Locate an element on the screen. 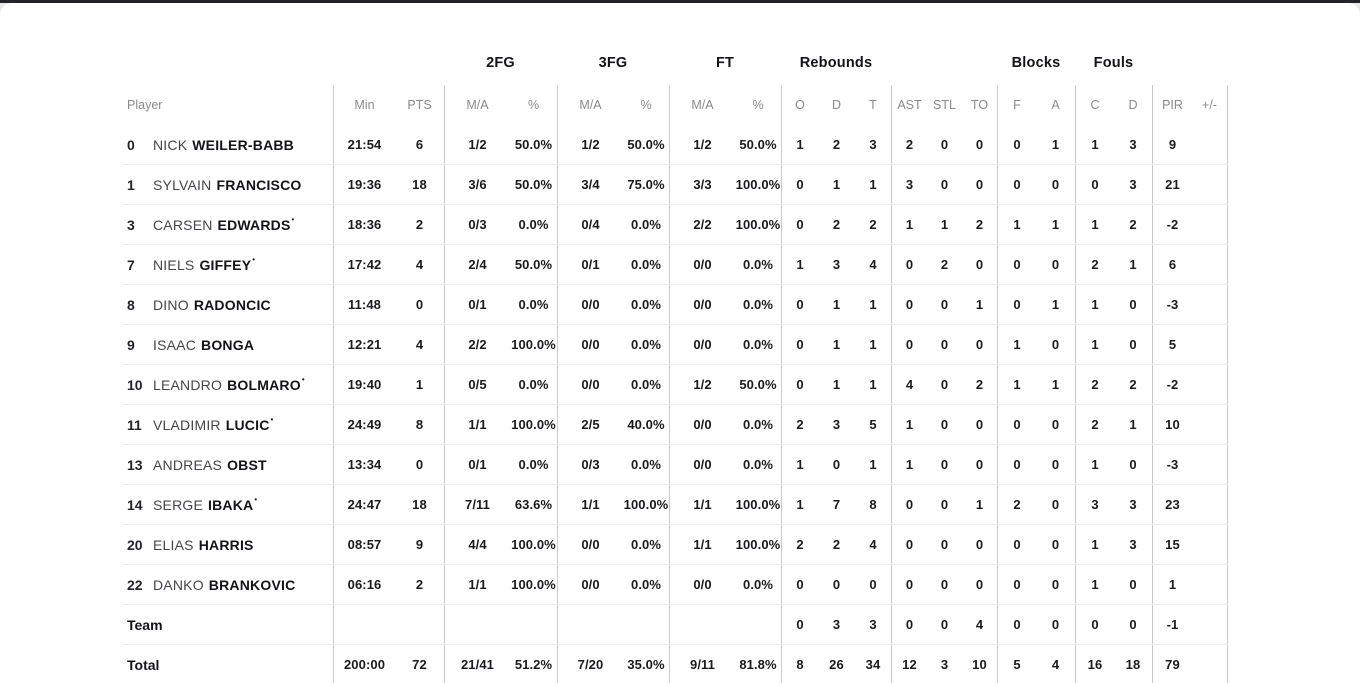 Image resolution: width=1360 pixels, height=683 pixels. col-header-plus-minus: +/- is located at coordinates (1210, 105).